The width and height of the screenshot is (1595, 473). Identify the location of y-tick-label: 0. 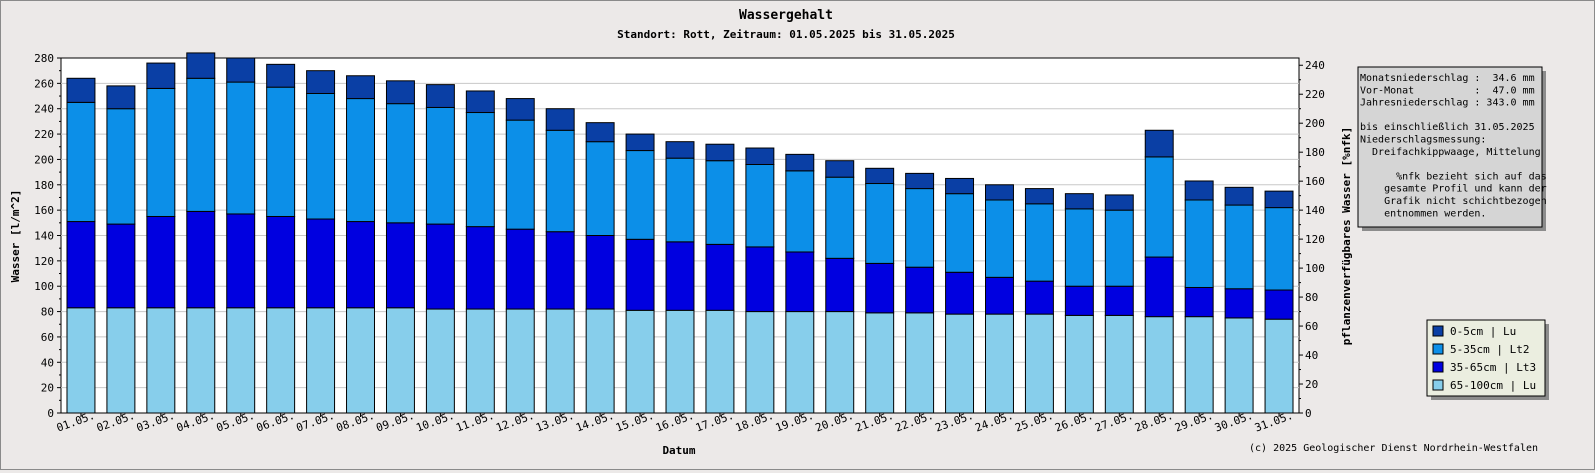
(50, 413).